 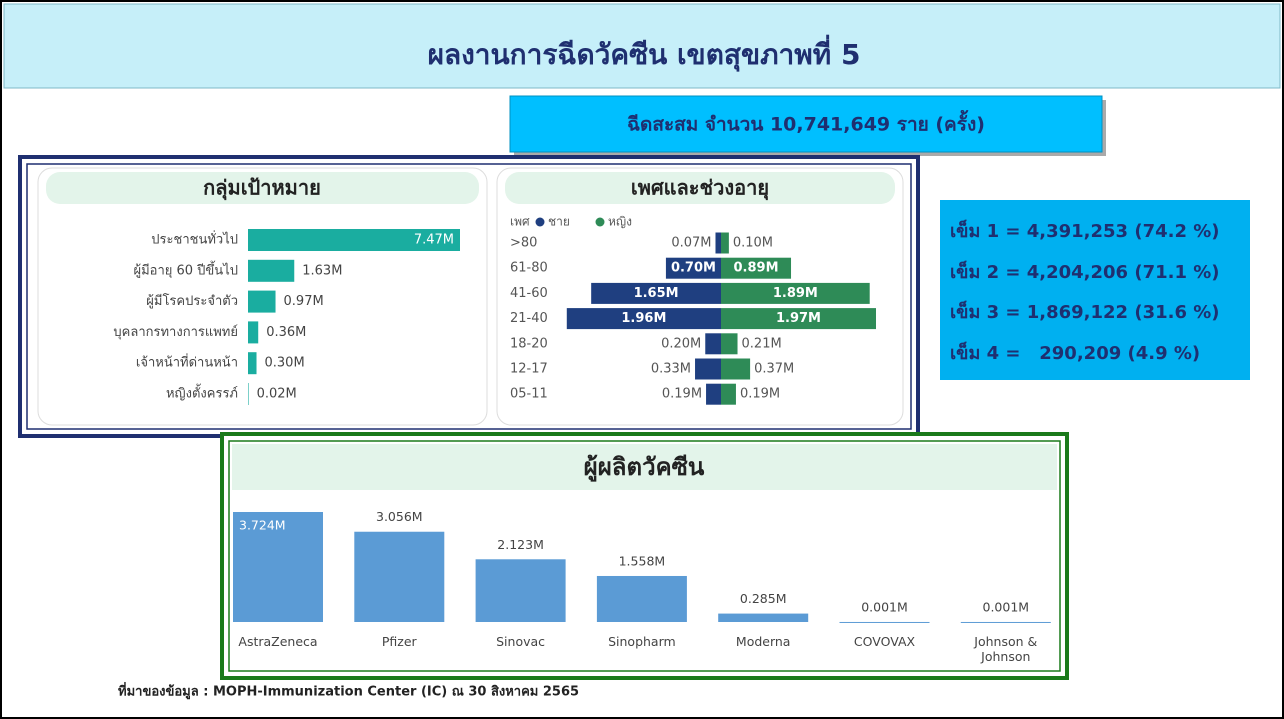 What do you see at coordinates (185, 269) in the screenshot?
I see `category-label: ผู้มีอายุ 60 ปีขึ้นไป` at bounding box center [185, 269].